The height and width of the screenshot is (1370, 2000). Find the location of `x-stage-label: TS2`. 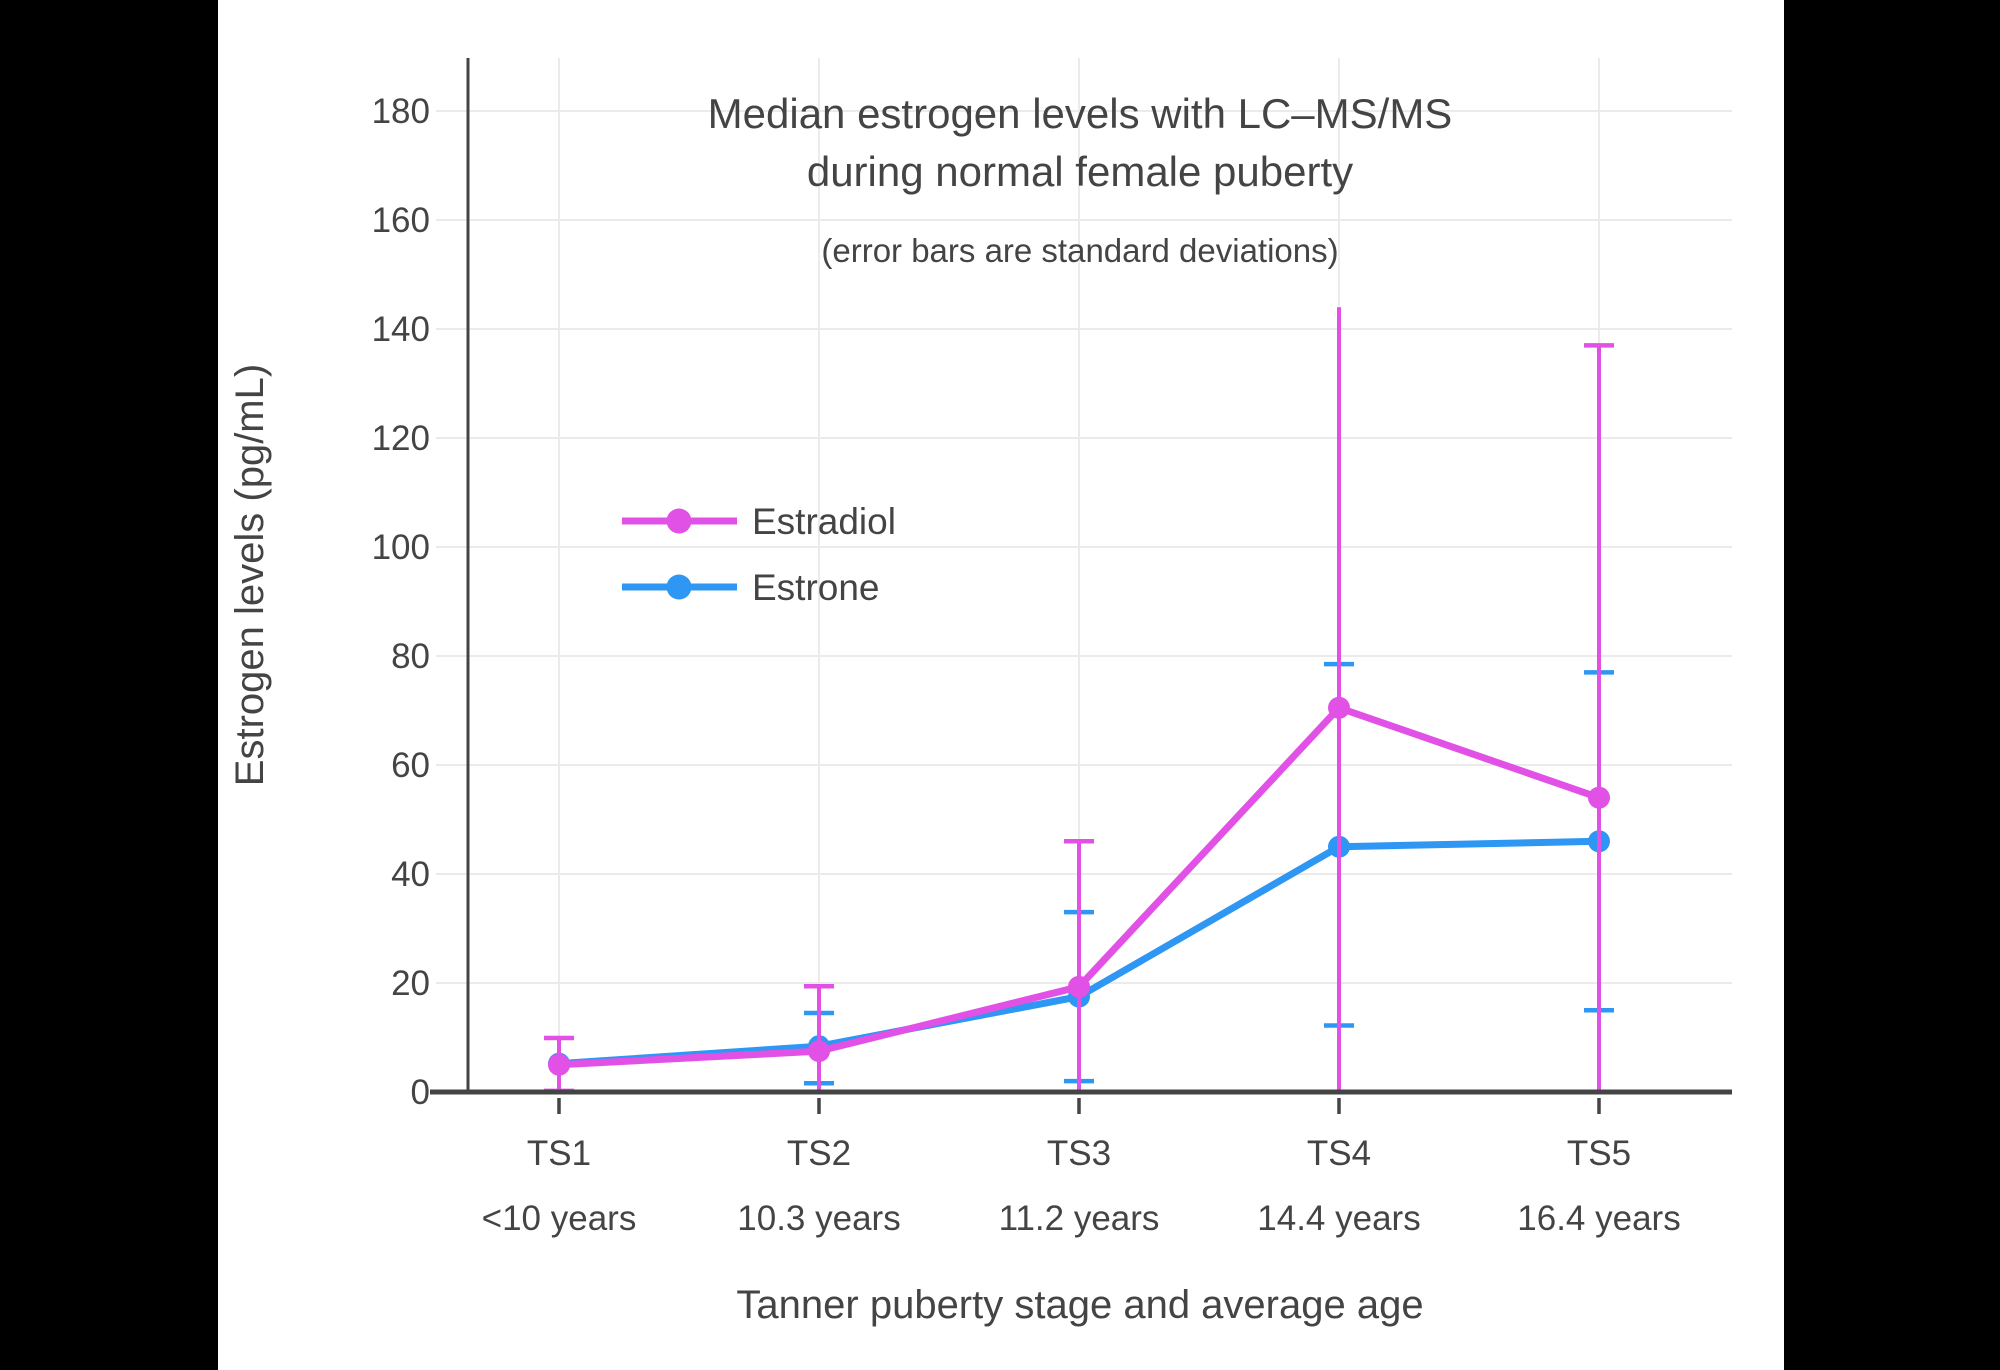

x-stage-label: TS2 is located at coordinates (819, 1153).